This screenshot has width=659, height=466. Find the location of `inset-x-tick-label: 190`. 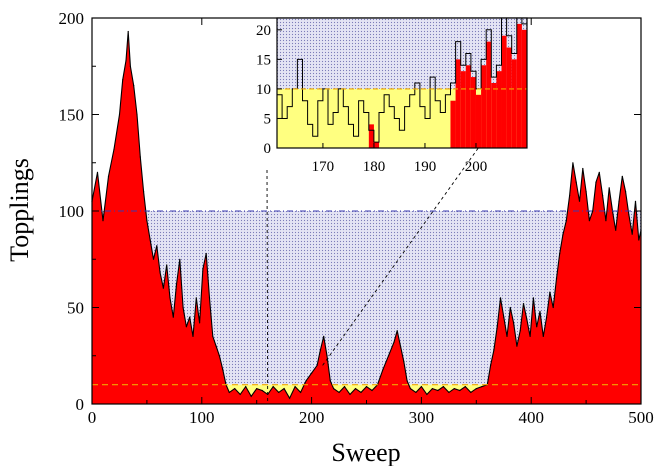

inset-x-tick-label: 190 is located at coordinates (425, 167).